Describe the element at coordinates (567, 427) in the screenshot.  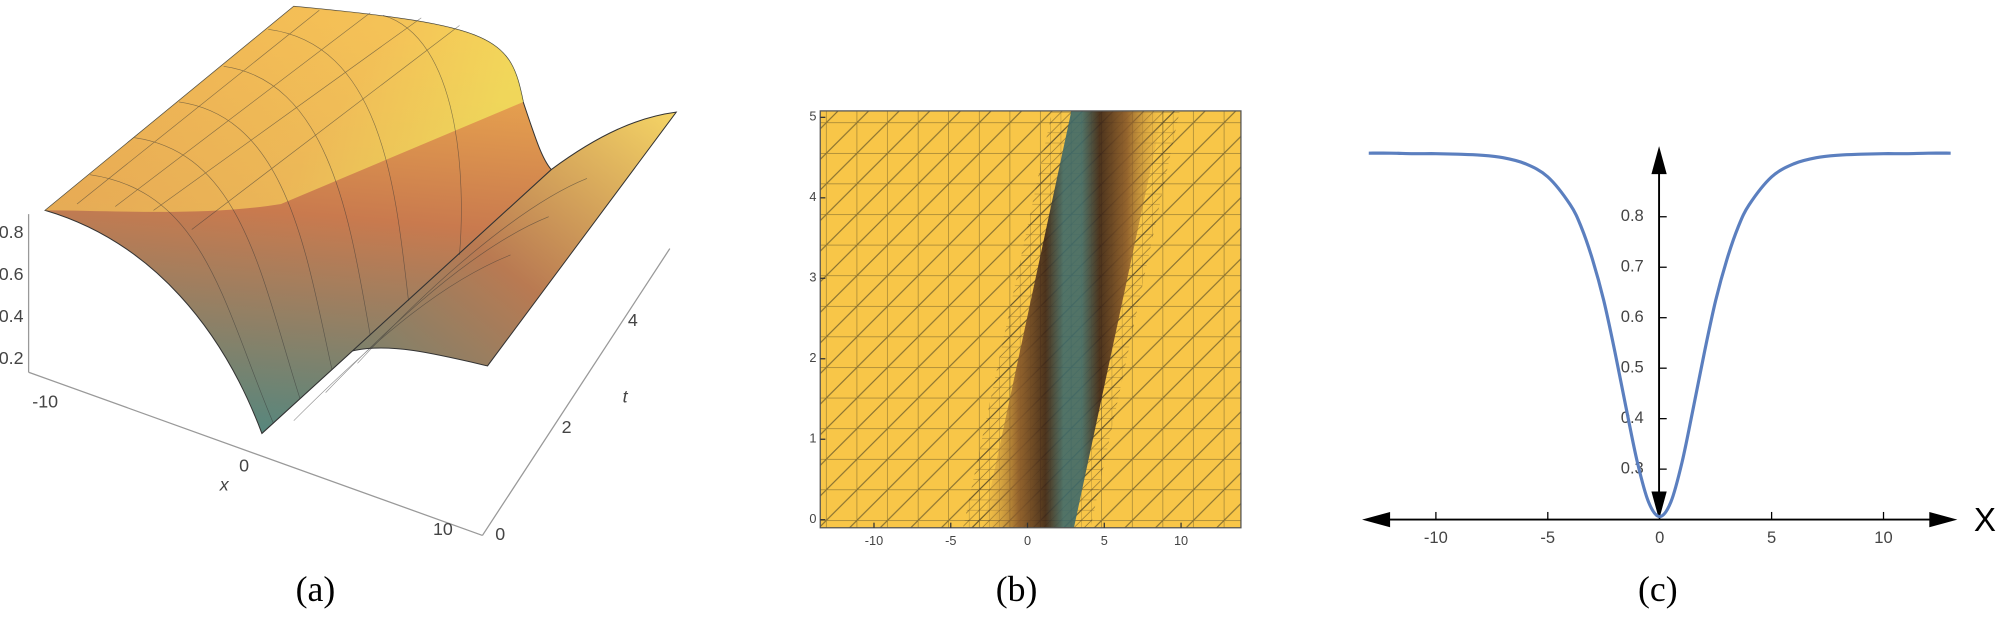
I see `t-tick-label: 2` at that location.